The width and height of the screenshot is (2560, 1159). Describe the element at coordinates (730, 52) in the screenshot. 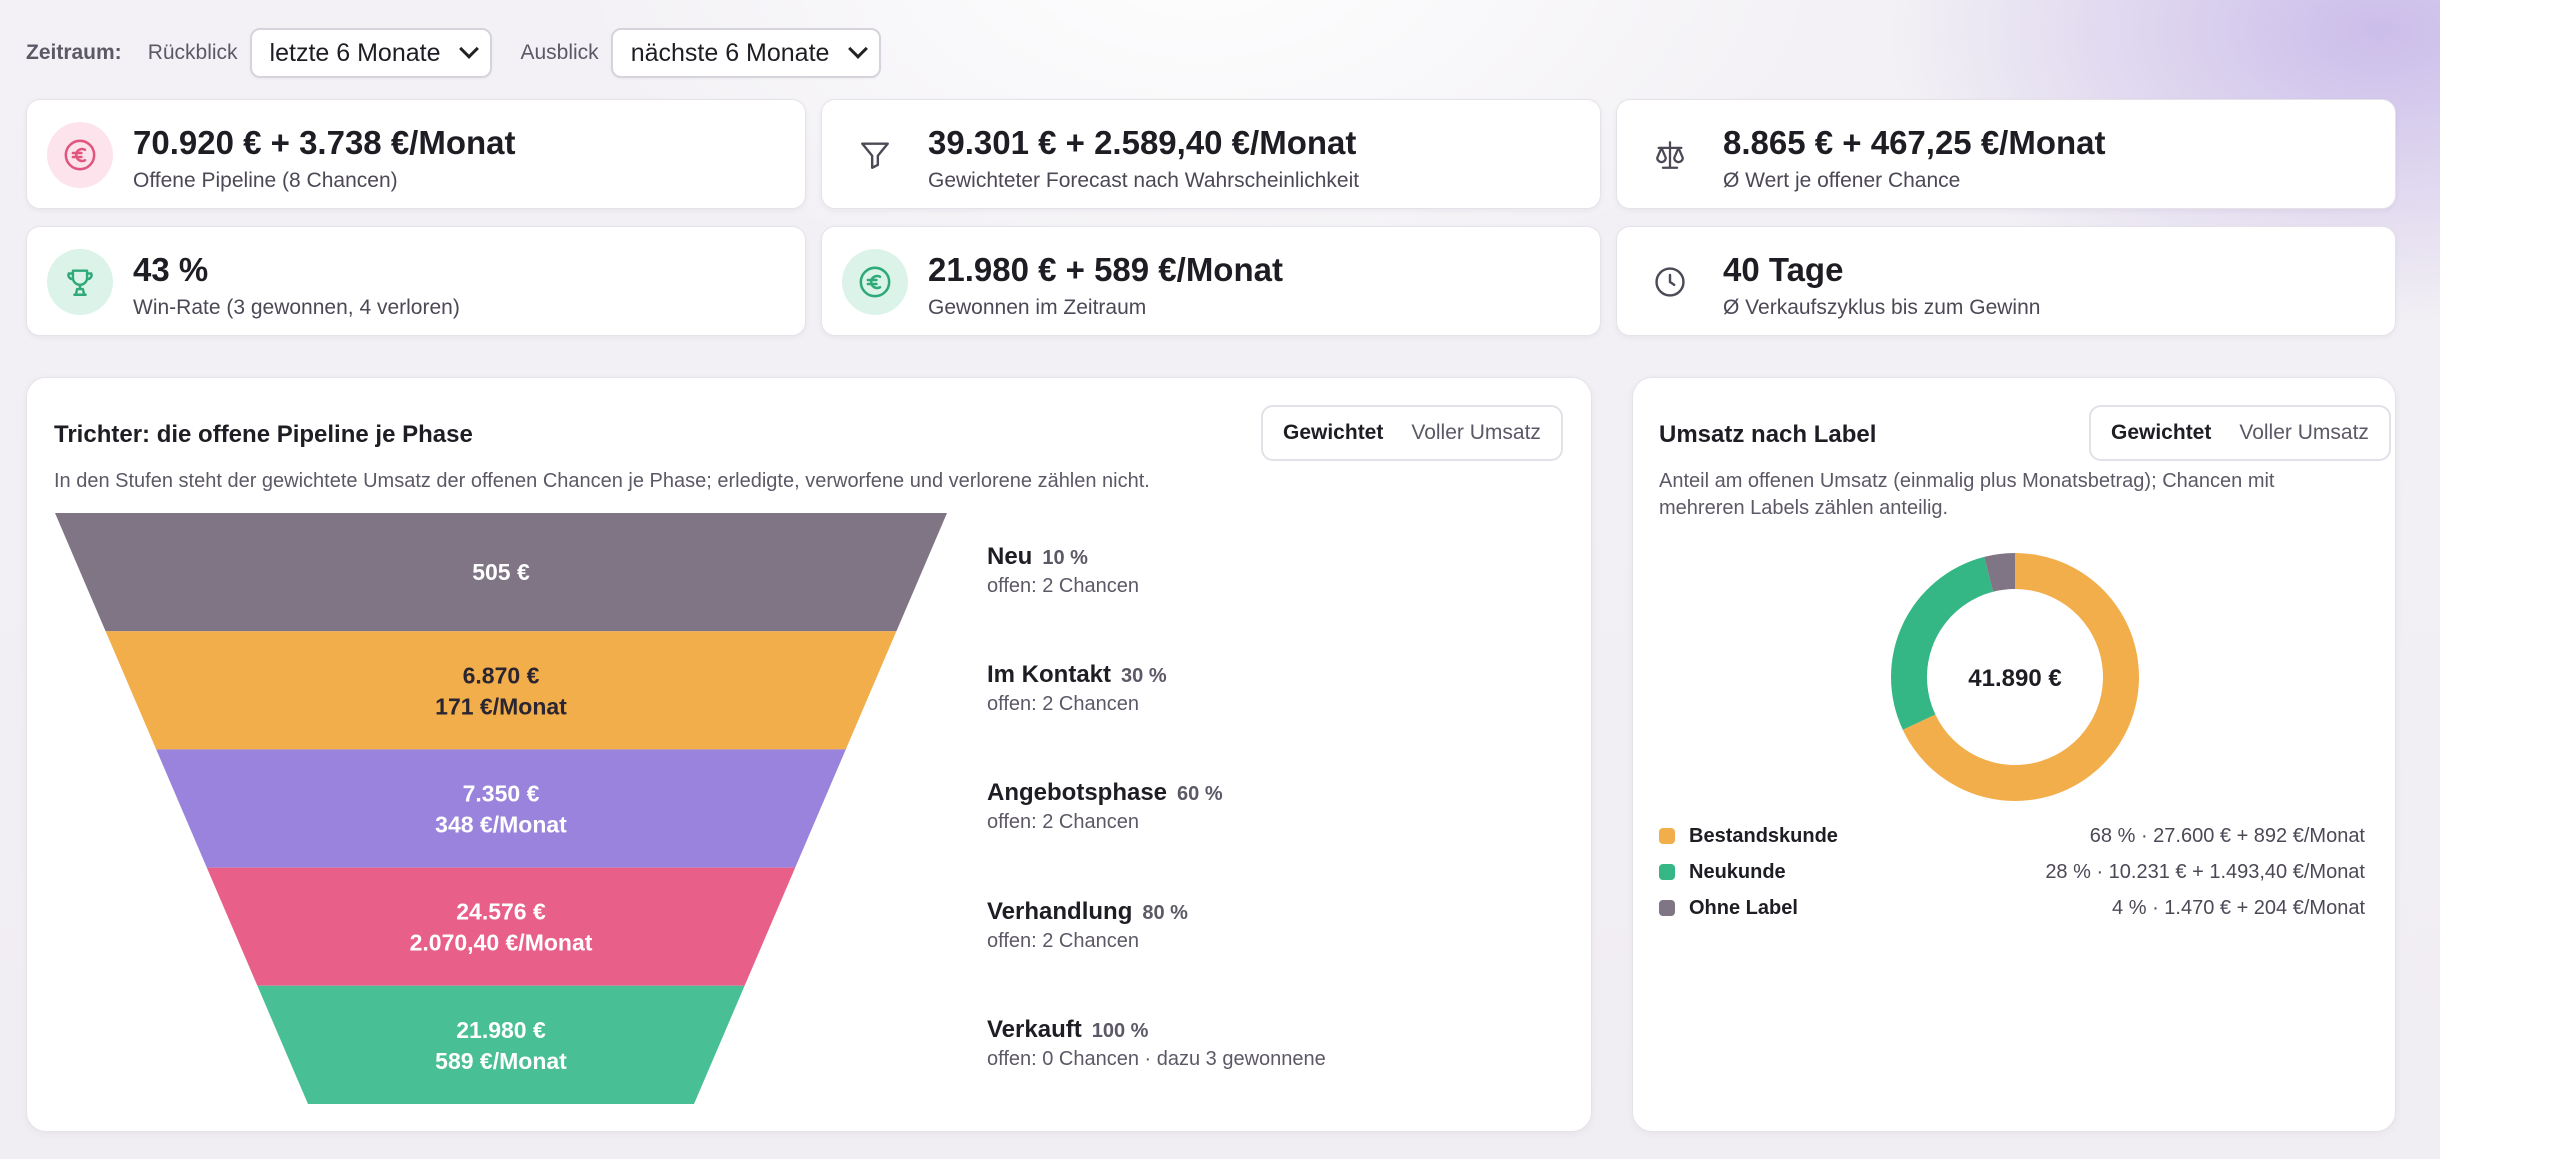

I see `ausblick-value: nächste 6 Monate` at that location.